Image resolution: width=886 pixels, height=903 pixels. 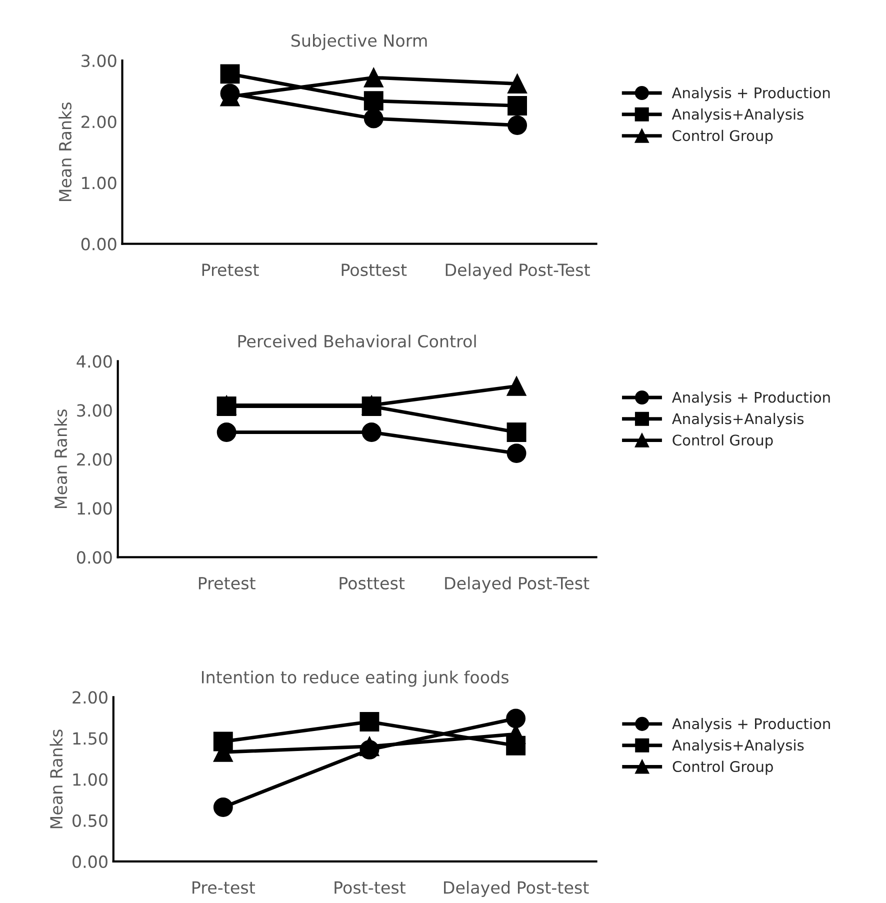 I want to click on y-tick-label: 1.50, so click(x=90, y=738).